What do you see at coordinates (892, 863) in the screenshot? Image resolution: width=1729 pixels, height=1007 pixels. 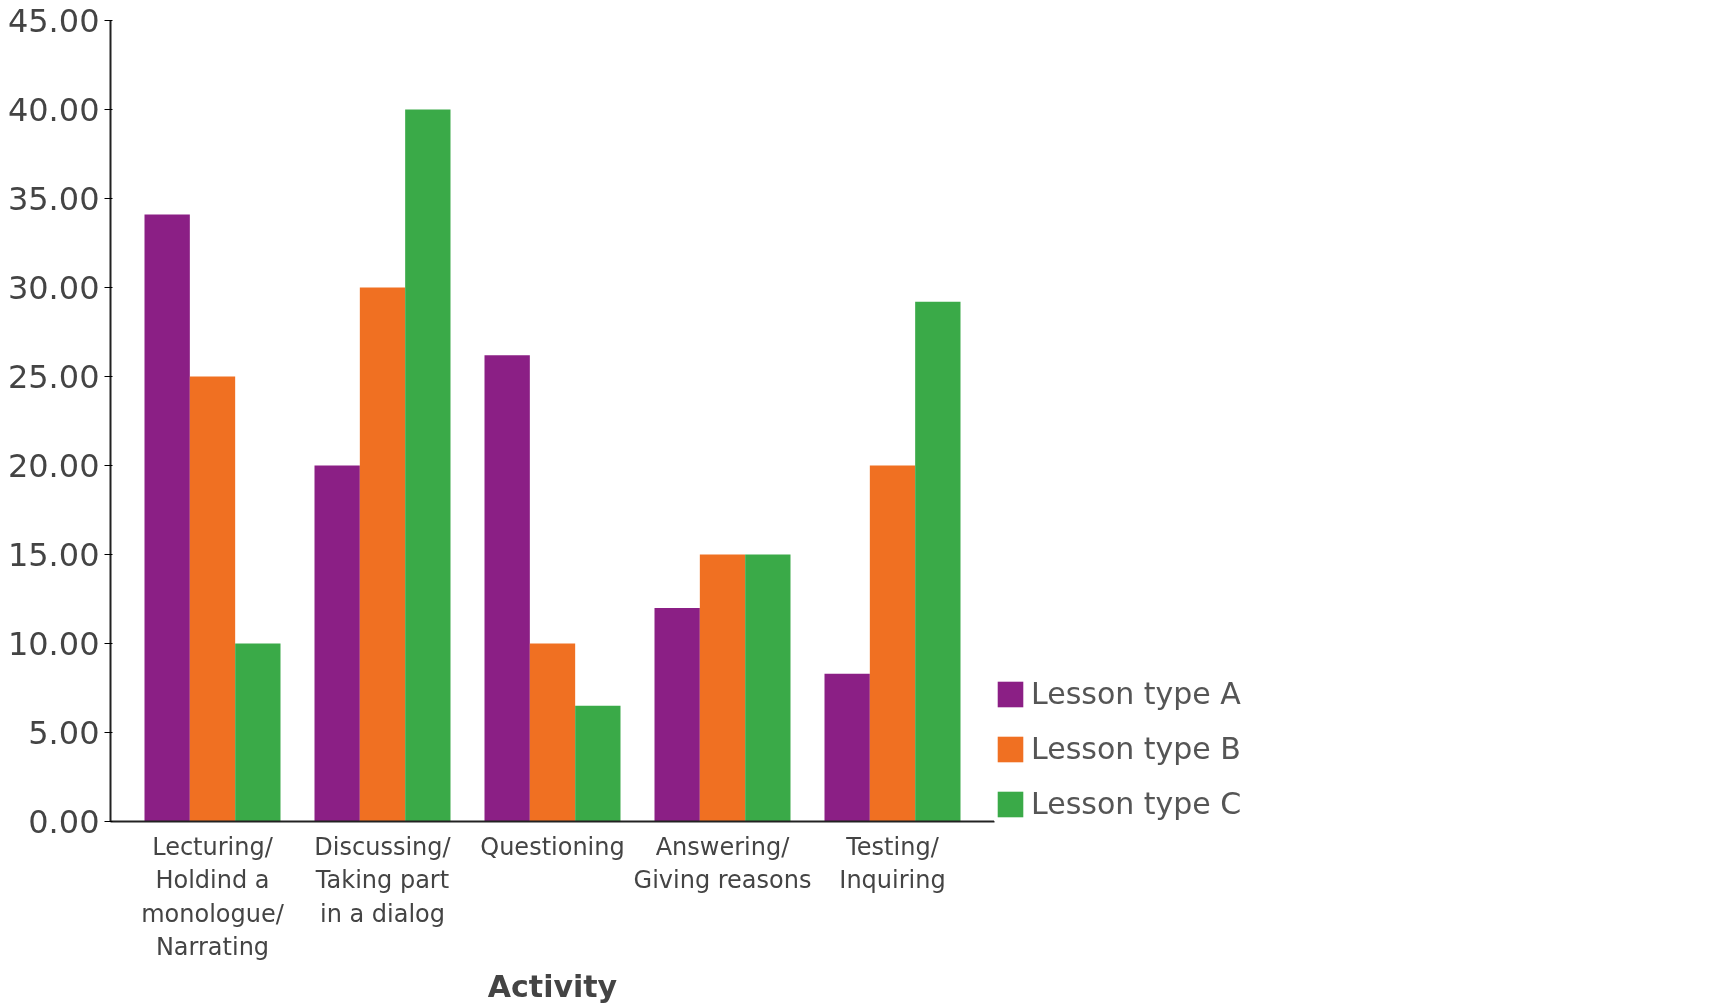 I see `x-tick-label: Testing/ Inquiring` at bounding box center [892, 863].